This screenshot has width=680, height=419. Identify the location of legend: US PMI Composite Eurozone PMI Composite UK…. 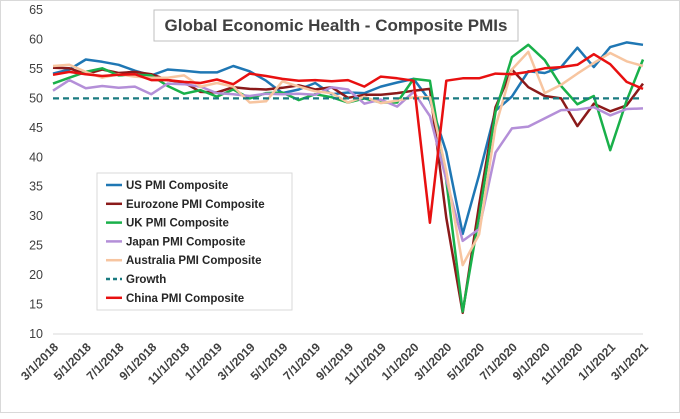
(194, 241).